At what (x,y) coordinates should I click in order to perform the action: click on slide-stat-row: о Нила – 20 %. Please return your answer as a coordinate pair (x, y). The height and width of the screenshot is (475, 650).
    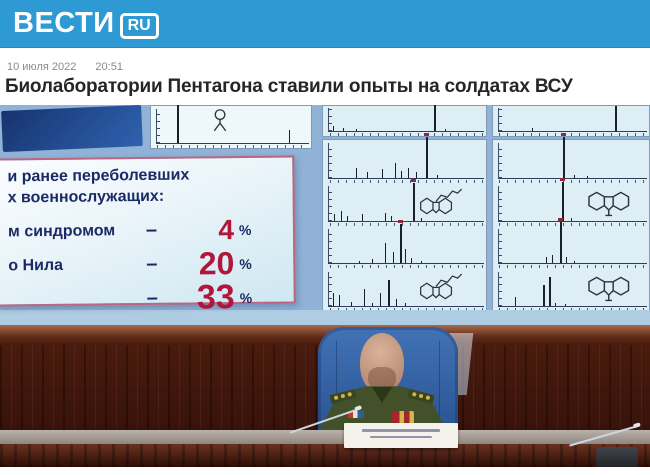
    Looking at the image, I should click on (146, 264).